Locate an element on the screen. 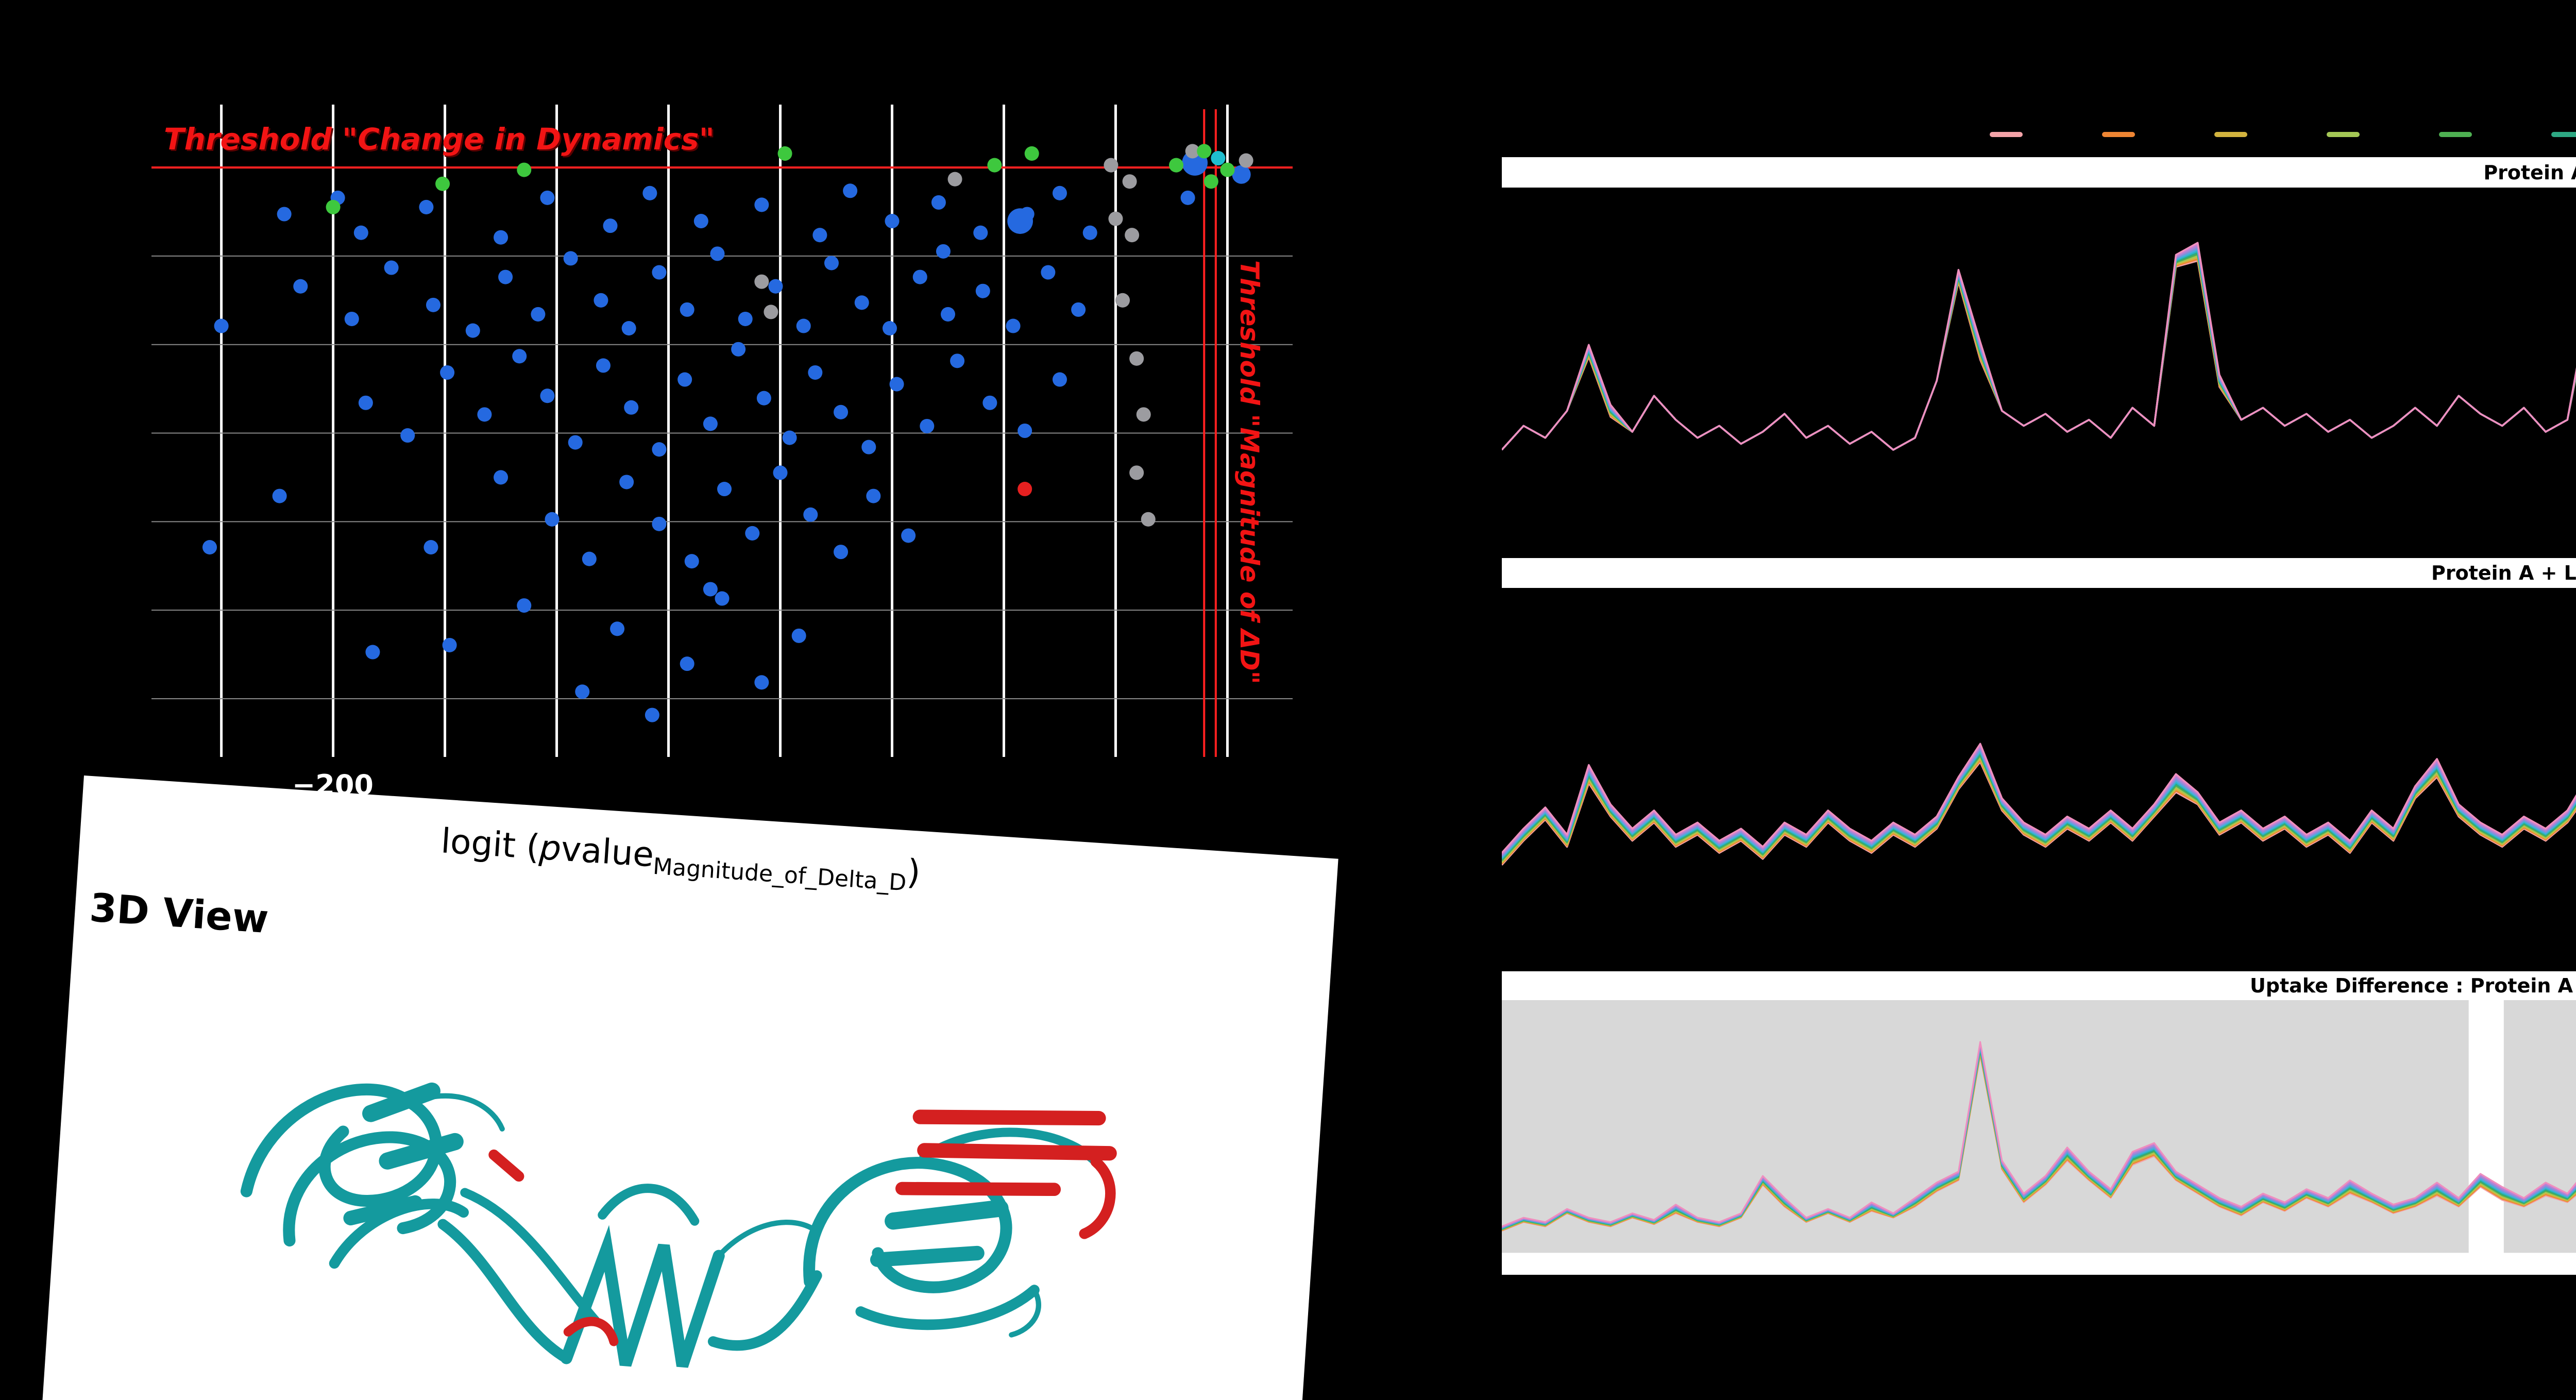 Image resolution: width=2576 pixels, height=1400 pixels. volcano-point-teal is located at coordinates (1218, 158).